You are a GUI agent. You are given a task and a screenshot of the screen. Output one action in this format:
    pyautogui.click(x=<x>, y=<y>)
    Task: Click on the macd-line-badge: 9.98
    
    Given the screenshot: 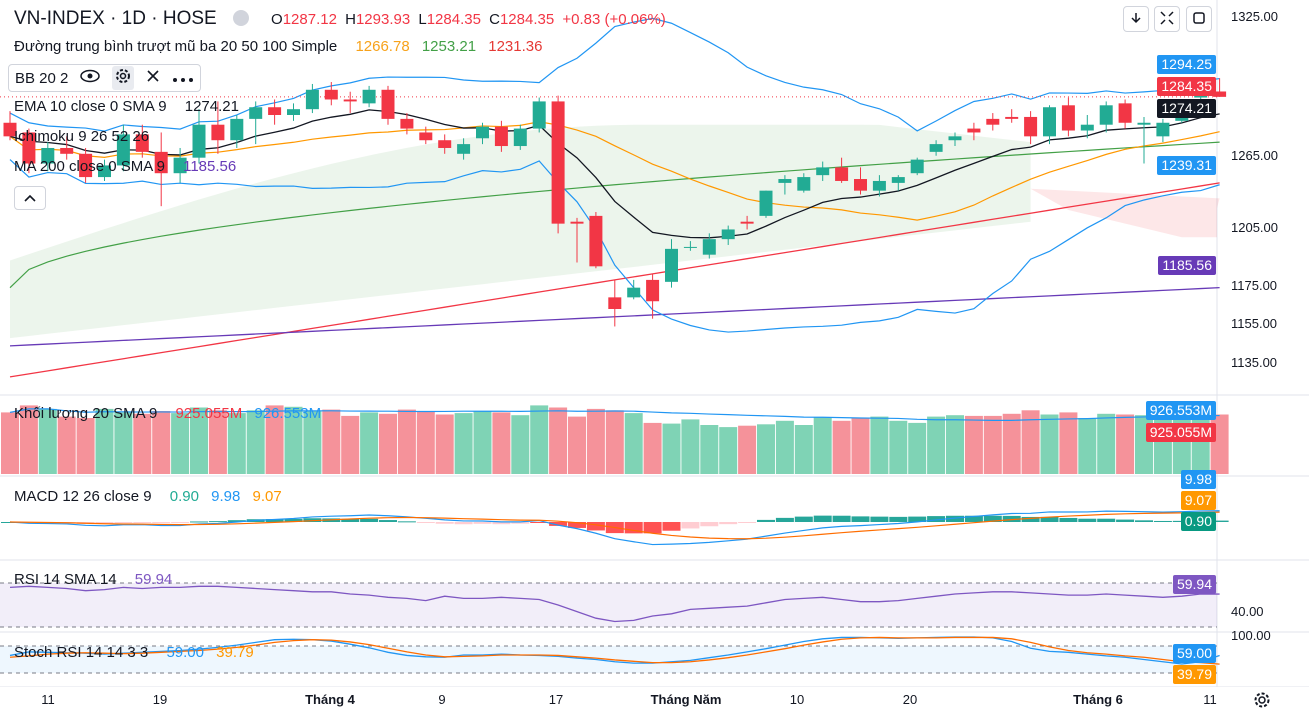 What is the action you would take?
    pyautogui.click(x=1198, y=479)
    